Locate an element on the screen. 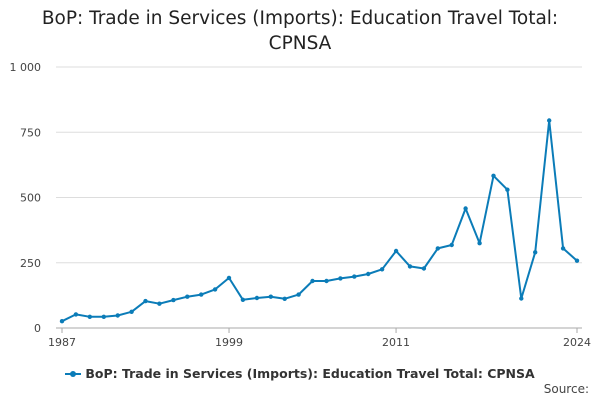 Image resolution: width=600 pixels, height=400 pixels. chart-title-line-2: CPNSA is located at coordinates (300, 43).